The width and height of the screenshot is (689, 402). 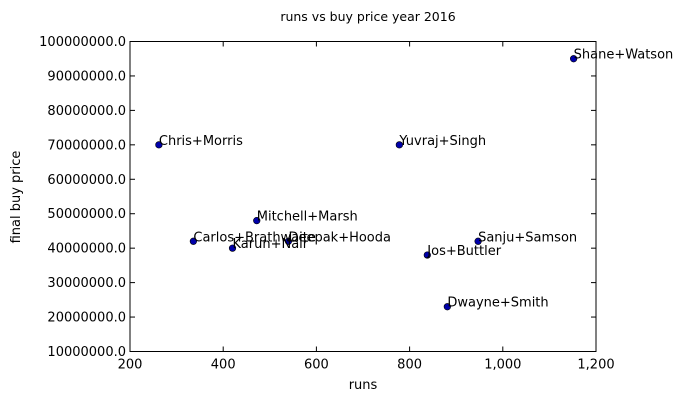 I want to click on y-tick-label: 60000000.0, so click(x=86, y=180).